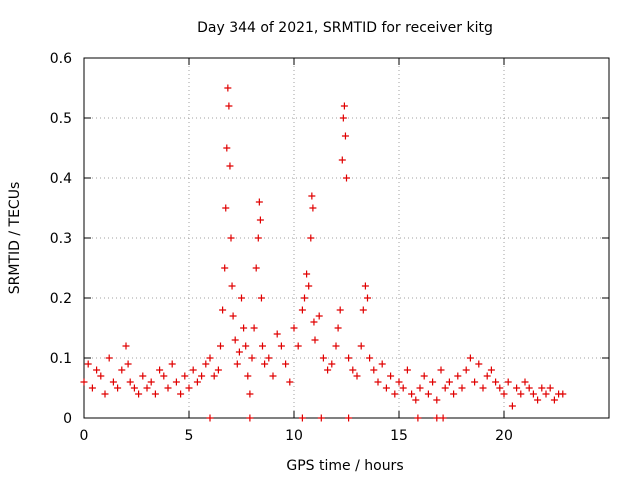 The image size is (640, 480). I want to click on y-tick-label: 0.1, so click(61, 359).